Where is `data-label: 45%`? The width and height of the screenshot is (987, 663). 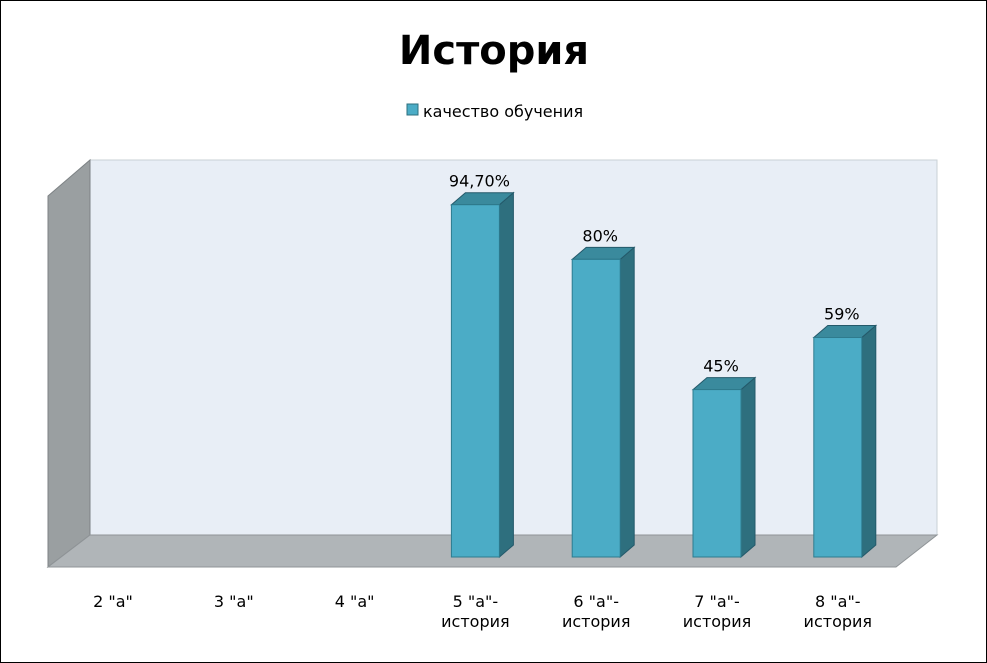 data-label: 45% is located at coordinates (721, 366).